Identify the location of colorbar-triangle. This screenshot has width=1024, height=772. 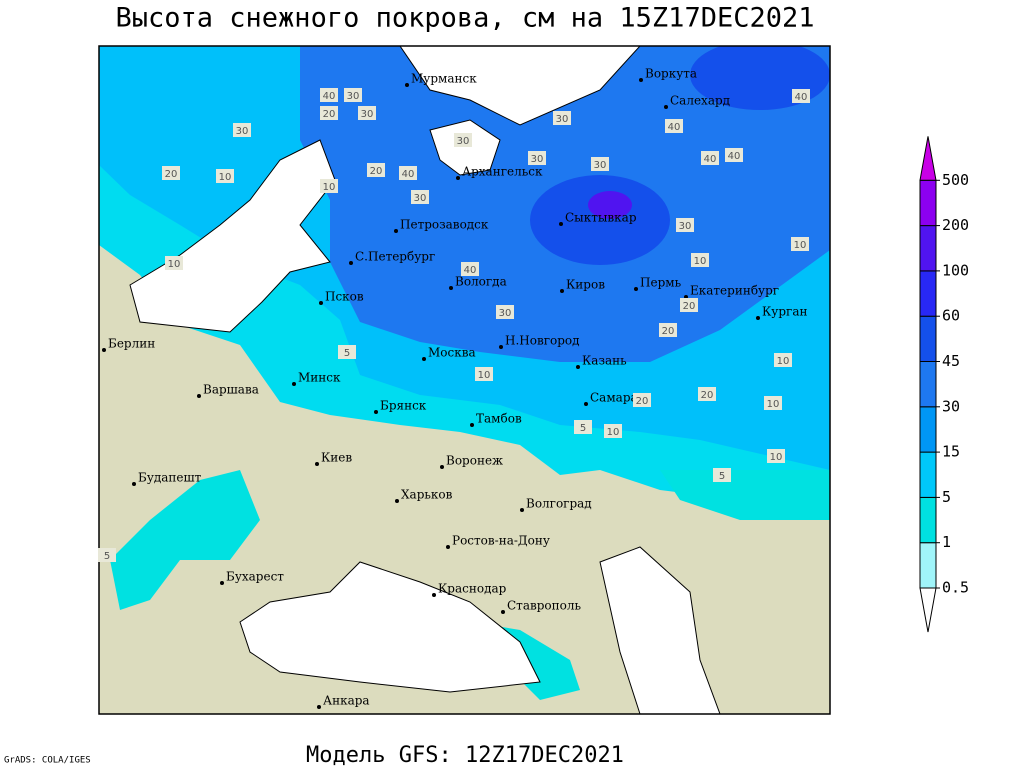
(928, 158).